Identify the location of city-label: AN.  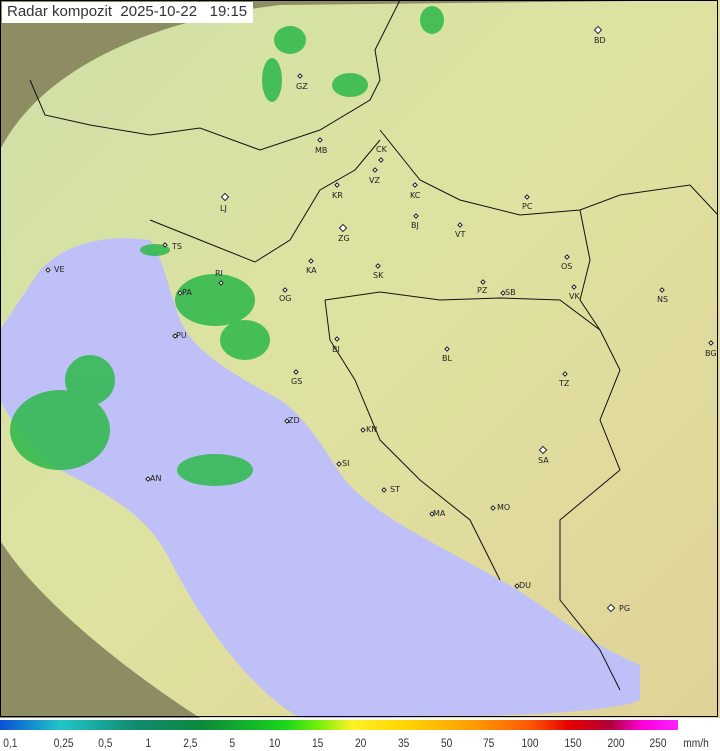
(156, 478).